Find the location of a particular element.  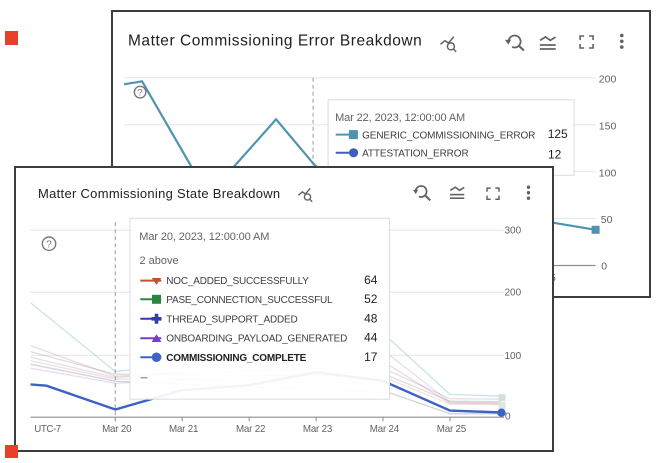

svg-text:Matter Commissioning Error Bre: Matter Commissioning Error Breakdown is located at coordinates (275, 40).